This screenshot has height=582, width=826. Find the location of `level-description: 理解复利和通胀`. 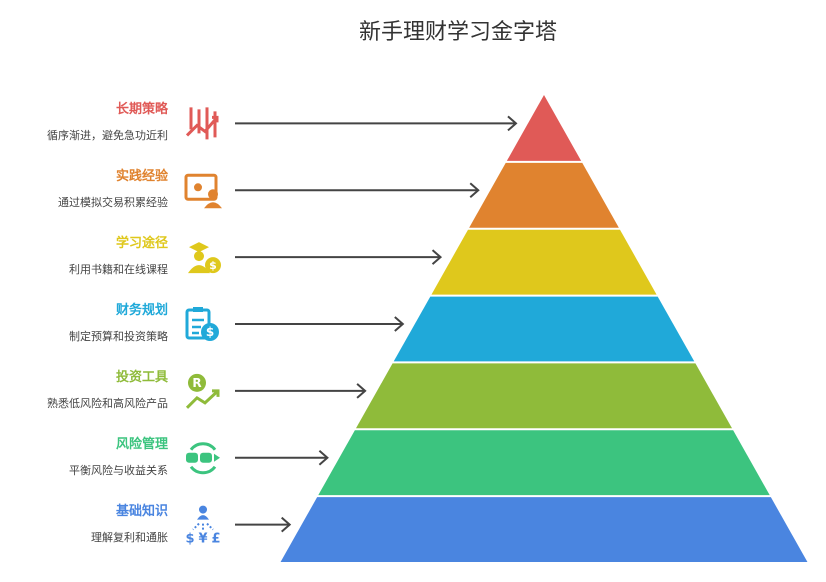

level-description: 理解复利和通胀 is located at coordinates (129, 537).